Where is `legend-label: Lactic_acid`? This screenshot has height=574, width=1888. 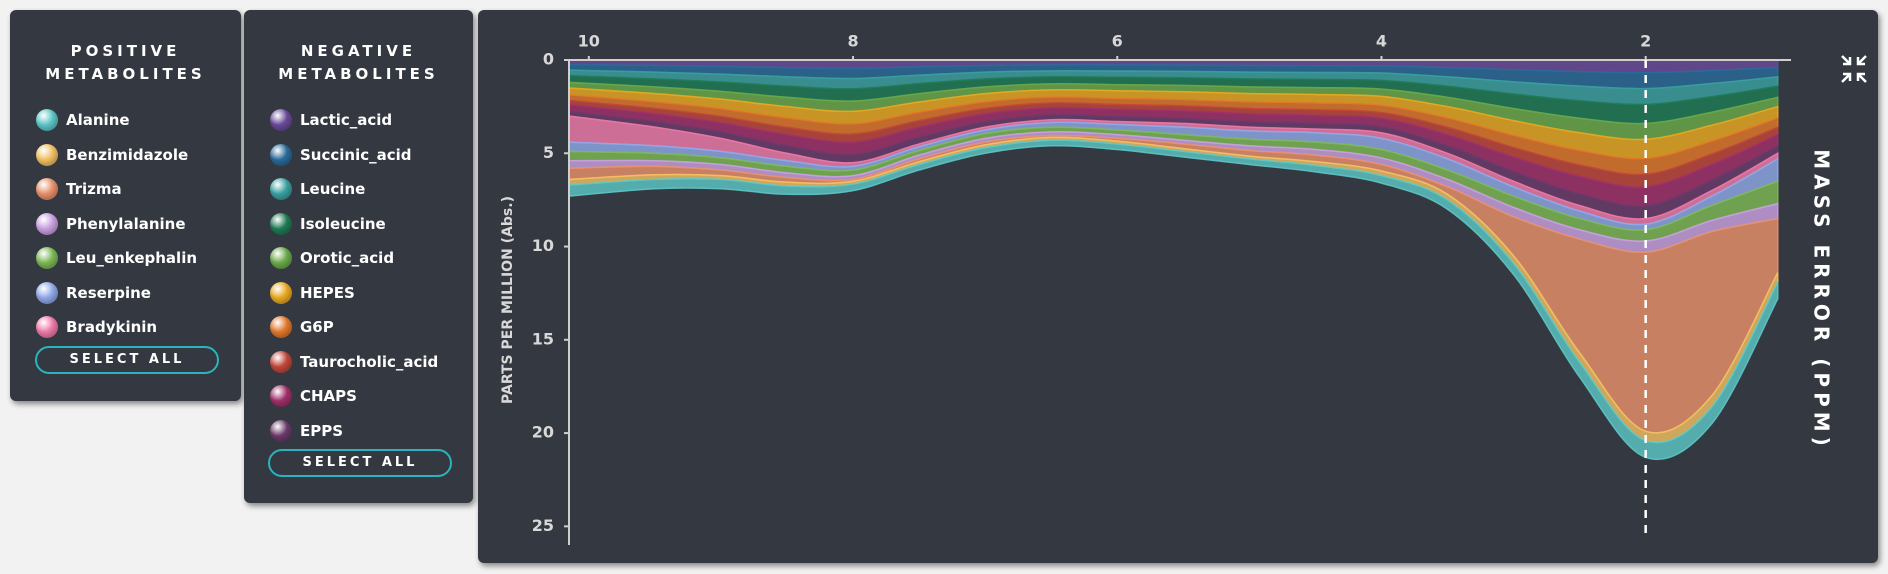
legend-label: Lactic_acid is located at coordinates (346, 120).